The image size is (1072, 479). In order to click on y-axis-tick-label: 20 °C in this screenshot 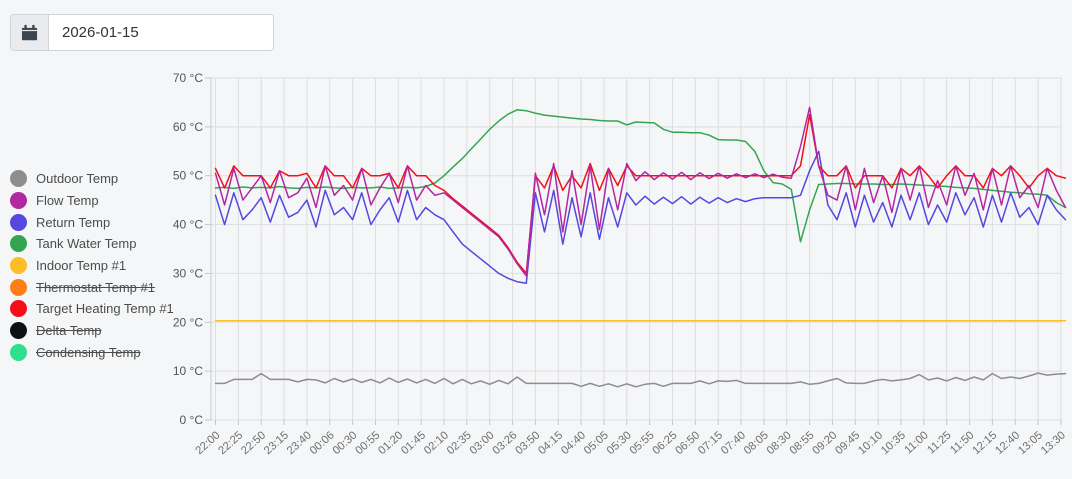, I will do `click(188, 322)`.